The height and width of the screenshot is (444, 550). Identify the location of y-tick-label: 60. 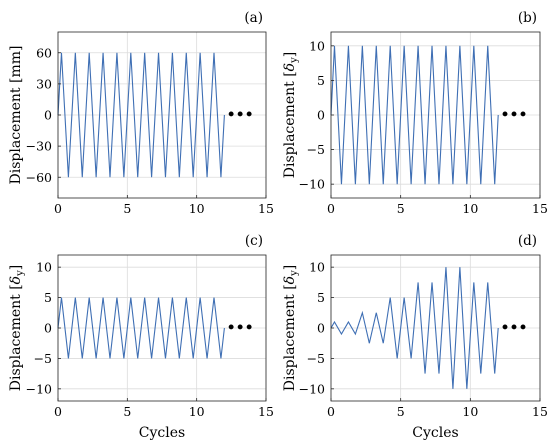
(44, 52).